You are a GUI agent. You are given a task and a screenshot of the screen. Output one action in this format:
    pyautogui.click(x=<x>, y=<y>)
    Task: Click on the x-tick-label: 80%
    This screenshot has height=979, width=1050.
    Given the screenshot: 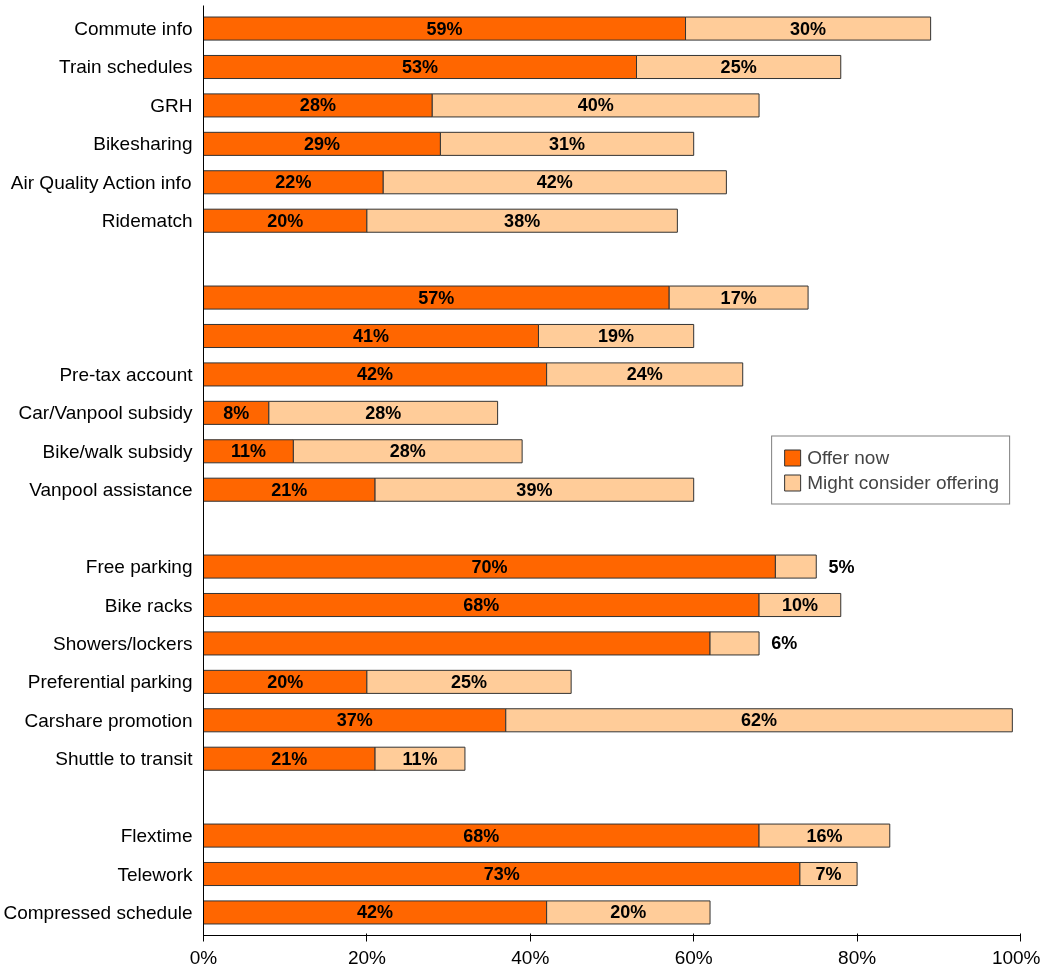 What is the action you would take?
    pyautogui.click(x=857, y=957)
    